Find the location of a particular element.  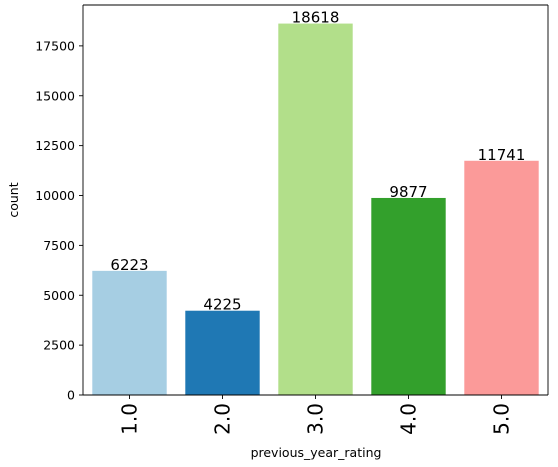

bar-2.0 is located at coordinates (222, 352).